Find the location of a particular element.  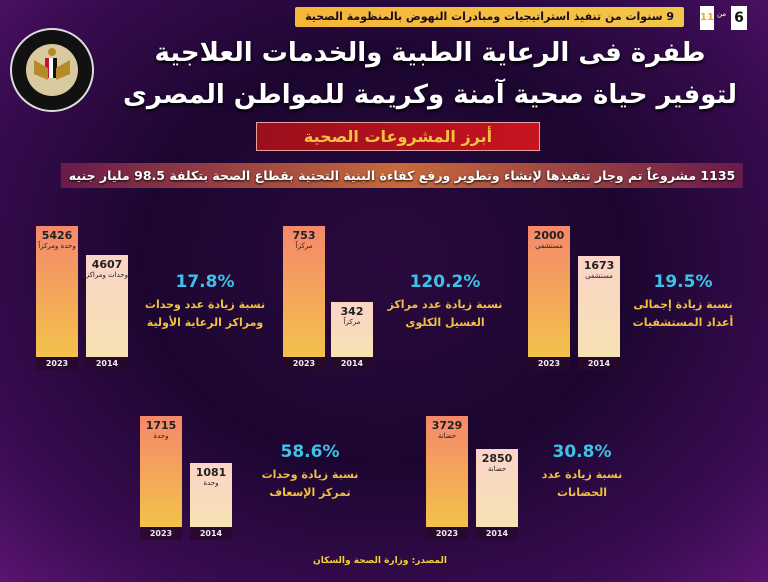

description-line: نسبة زيادة عدد وحدات is located at coordinates (205, 304).